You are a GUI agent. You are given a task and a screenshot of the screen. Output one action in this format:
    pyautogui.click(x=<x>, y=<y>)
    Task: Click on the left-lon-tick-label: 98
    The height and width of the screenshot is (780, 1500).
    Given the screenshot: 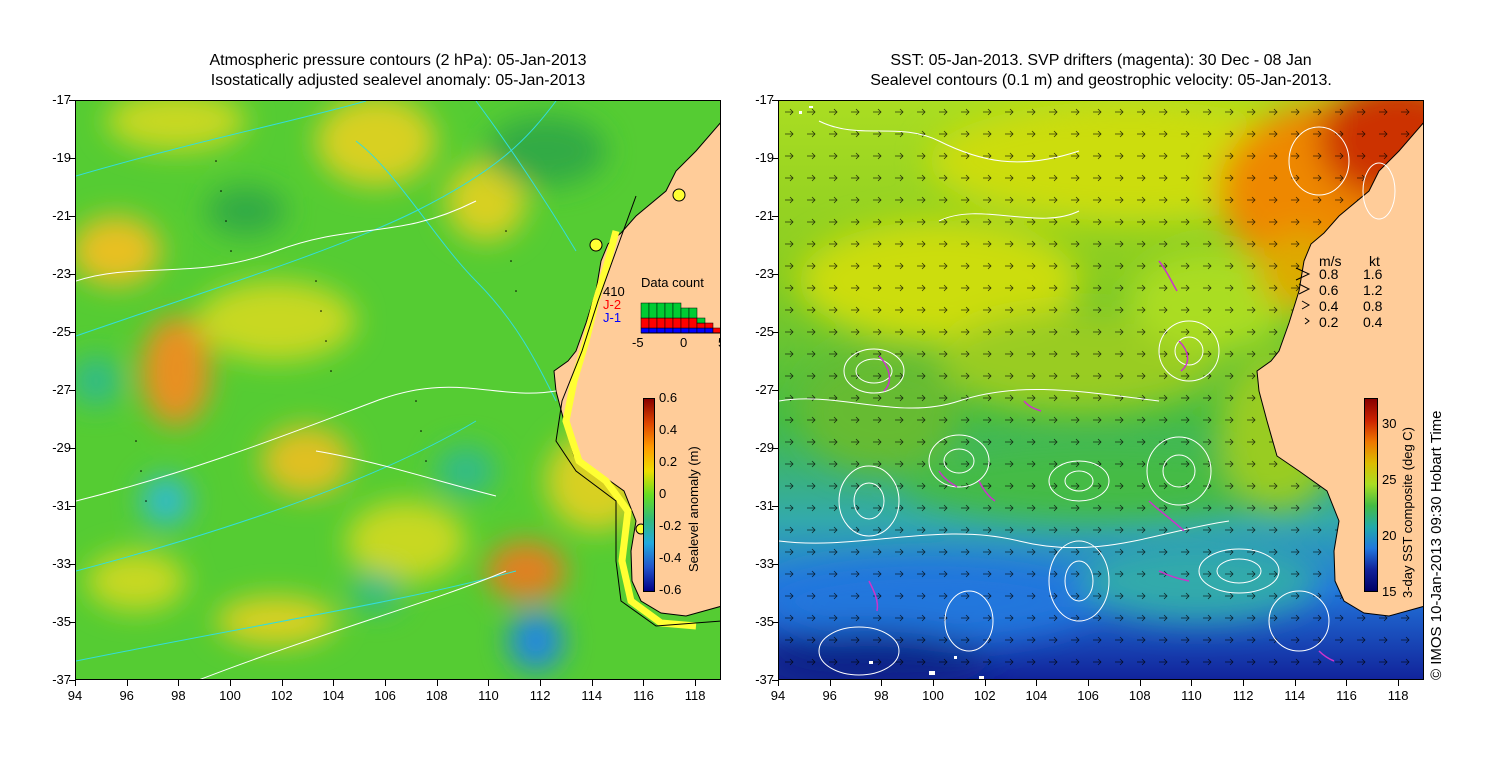 What is the action you would take?
    pyautogui.click(x=178, y=695)
    